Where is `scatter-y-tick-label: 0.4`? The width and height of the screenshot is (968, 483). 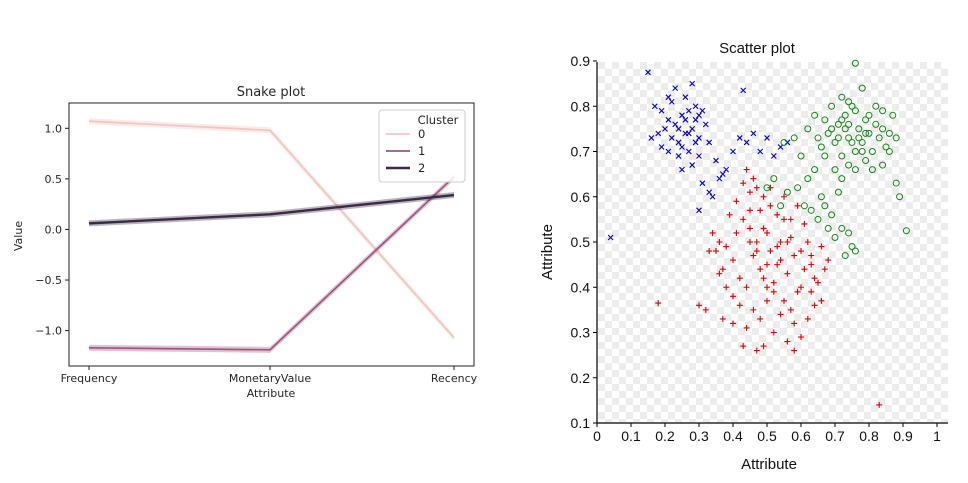
scatter-y-tick-label: 0.4 is located at coordinates (581, 287).